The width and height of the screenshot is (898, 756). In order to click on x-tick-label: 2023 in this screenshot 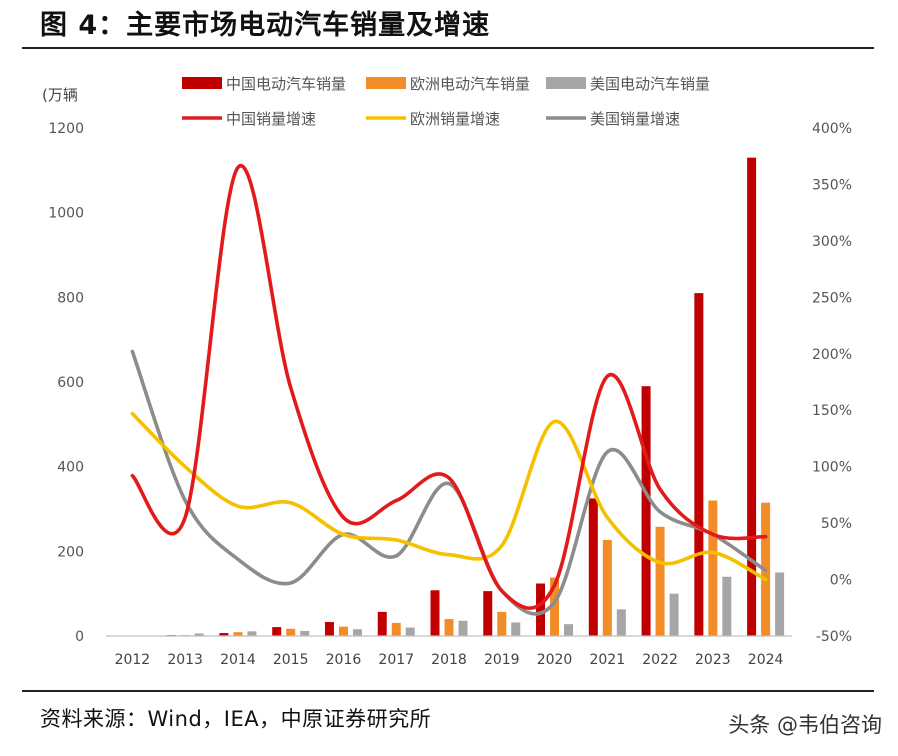, I will do `click(713, 660)`.